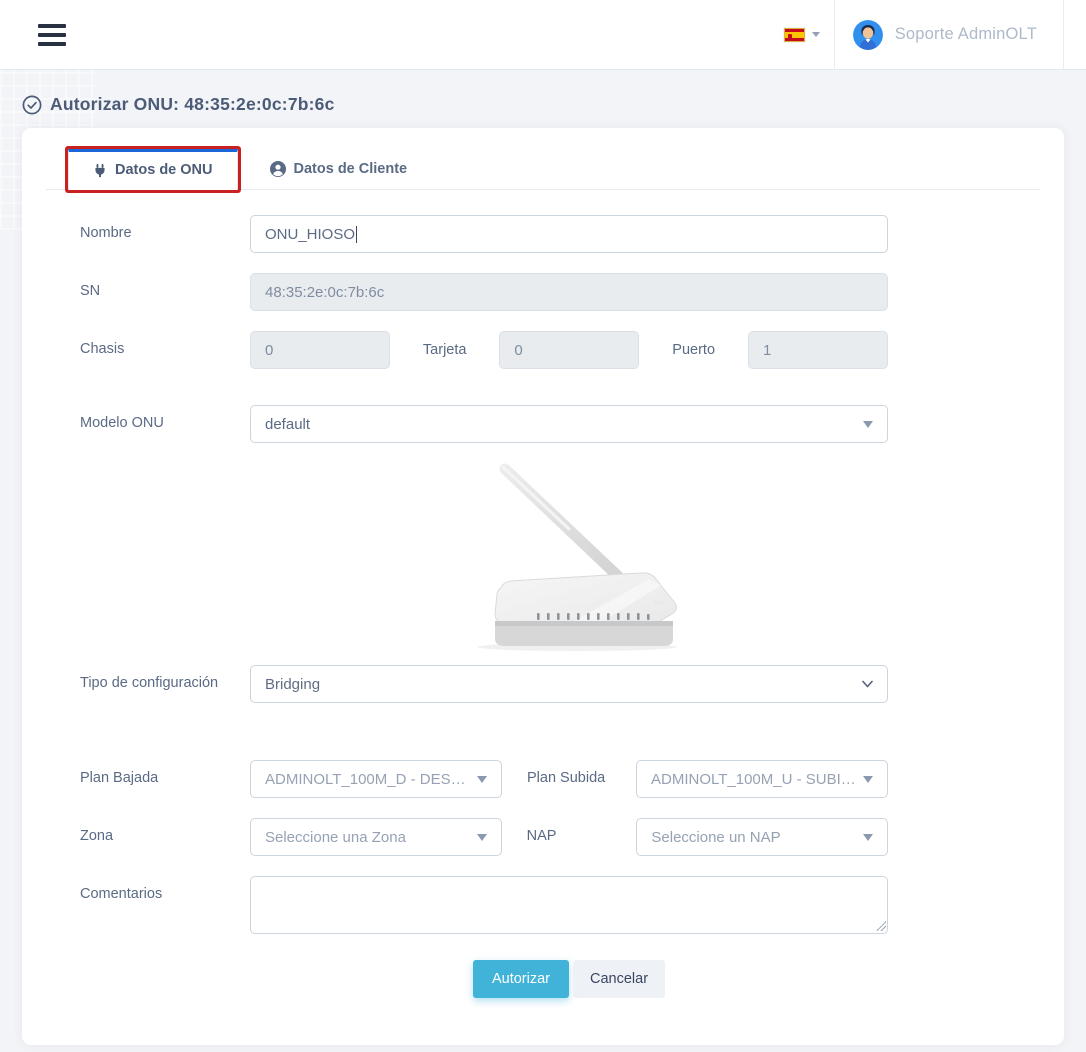  What do you see at coordinates (293, 684) in the screenshot?
I see `tipo-configuracion-value: Bridging` at bounding box center [293, 684].